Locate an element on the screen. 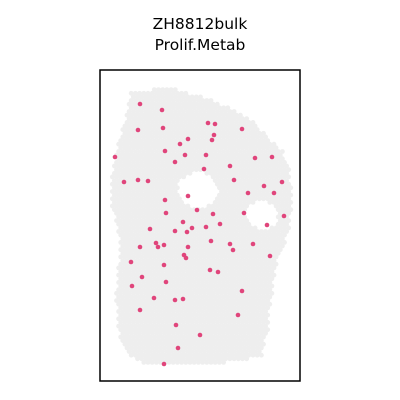  chart-title-line-2: Prolif.Metab is located at coordinates (200, 45).